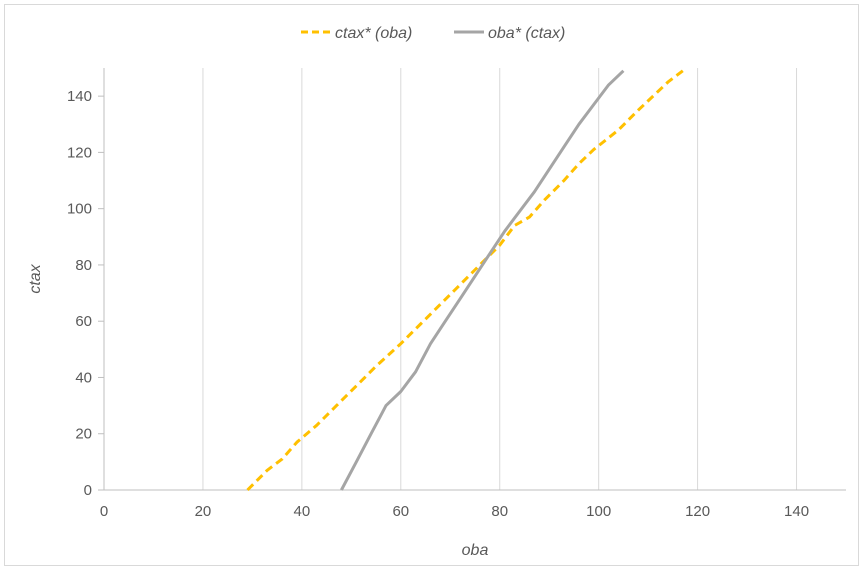 The image size is (863, 570). What do you see at coordinates (79, 96) in the screenshot?
I see `y-tick-label-140: 140` at bounding box center [79, 96].